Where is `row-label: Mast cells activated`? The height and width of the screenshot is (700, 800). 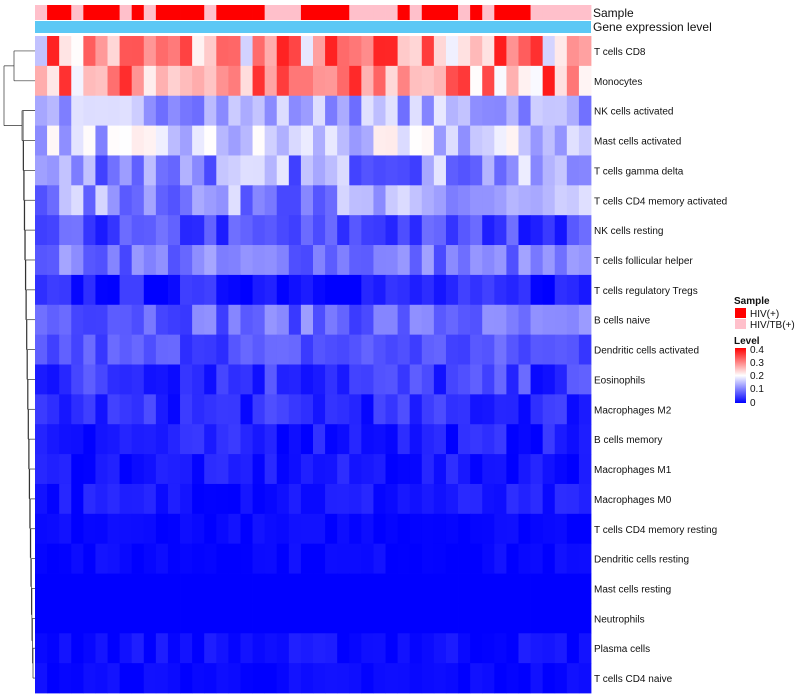
row-label: Mast cells activated is located at coordinates (637, 142).